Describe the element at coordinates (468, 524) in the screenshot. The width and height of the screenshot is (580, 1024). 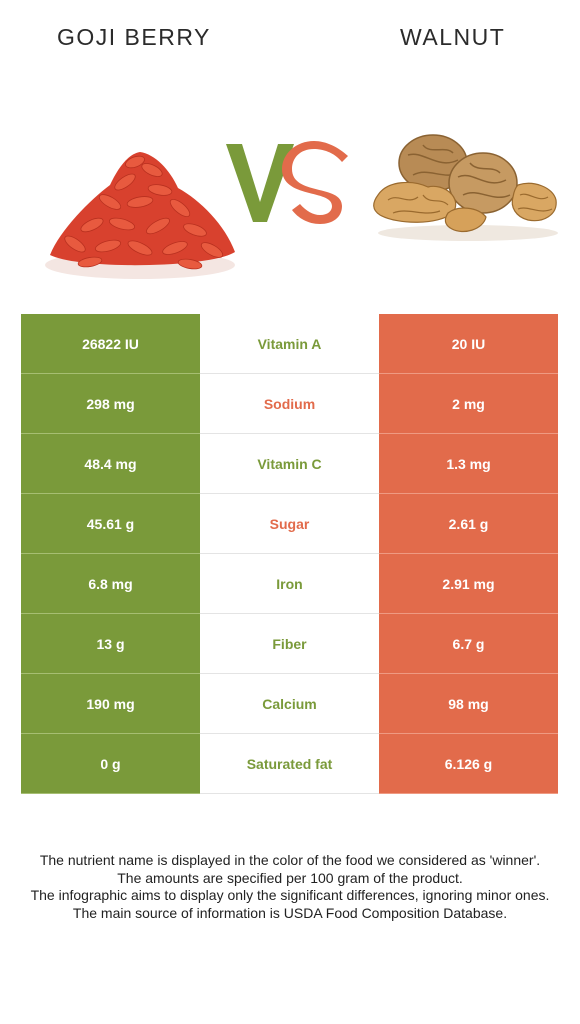
I see `right-value: 2.61 g` at that location.